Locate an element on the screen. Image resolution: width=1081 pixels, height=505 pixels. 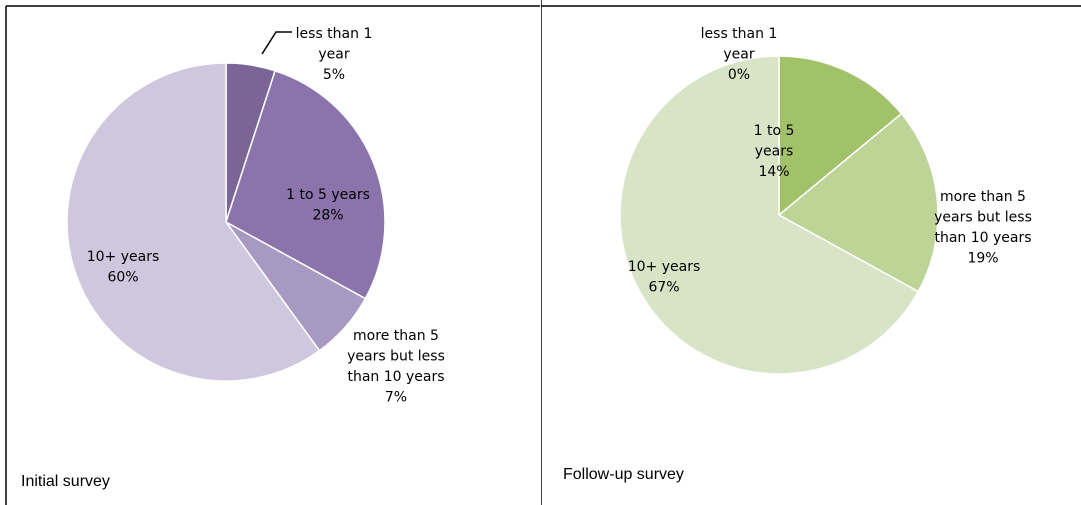
slice-label-1-to-5-years: 1 to 5 years 14% is located at coordinates (774, 151).